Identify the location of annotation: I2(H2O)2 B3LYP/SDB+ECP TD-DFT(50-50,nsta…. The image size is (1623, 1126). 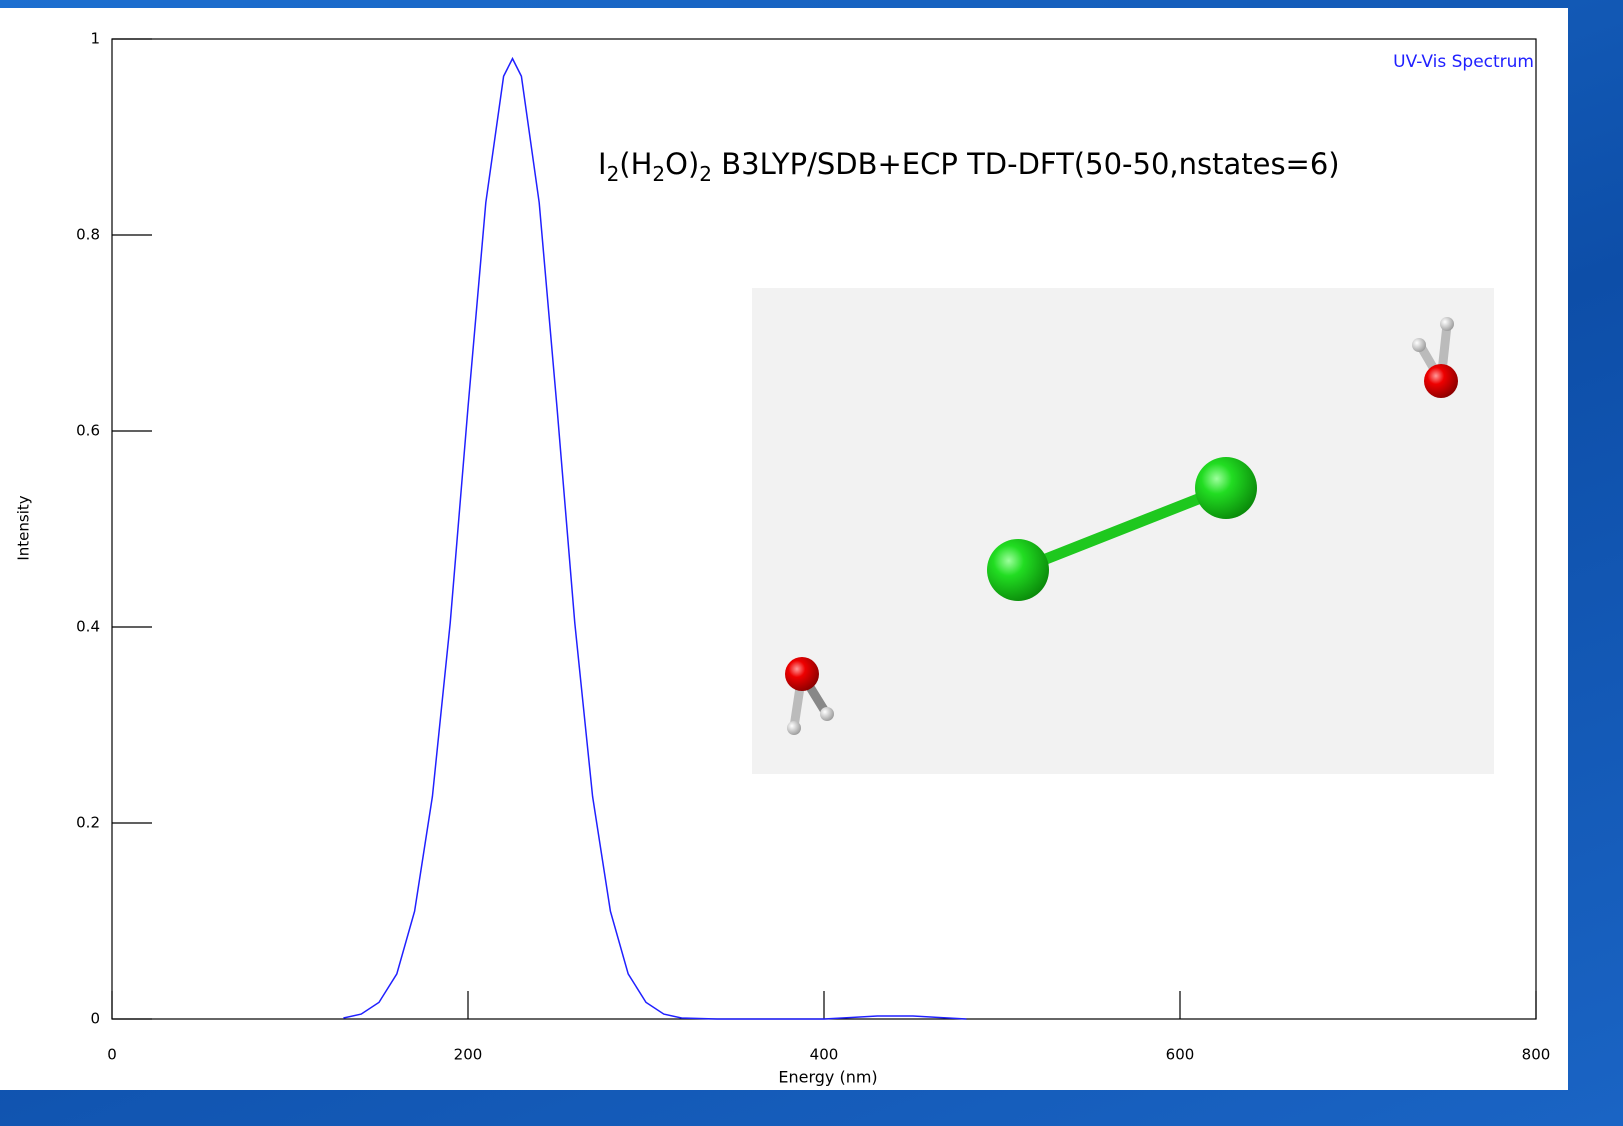
(969, 166).